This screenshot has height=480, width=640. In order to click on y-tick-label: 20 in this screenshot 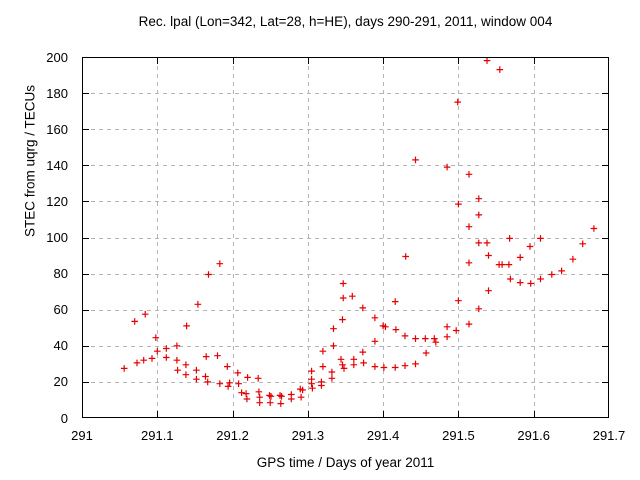, I will do `click(60, 382)`.